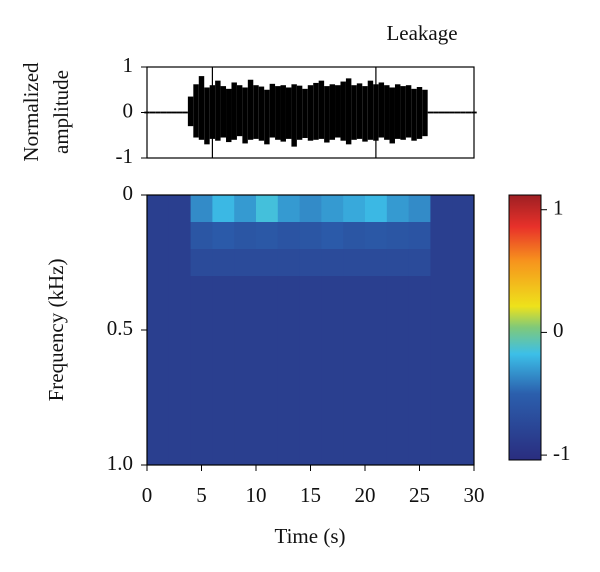  What do you see at coordinates (365, 495) in the screenshot?
I see `x-tick-label: 20` at bounding box center [365, 495].